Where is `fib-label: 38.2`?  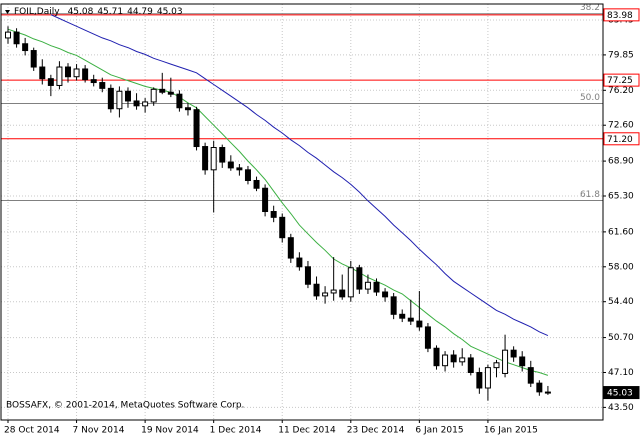 fib-label: 38.2 is located at coordinates (590, 8).